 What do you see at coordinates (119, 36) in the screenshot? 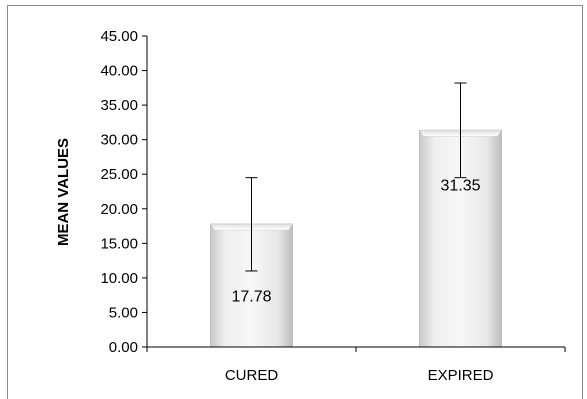
I see `y-tick-label: 45.00` at bounding box center [119, 36].